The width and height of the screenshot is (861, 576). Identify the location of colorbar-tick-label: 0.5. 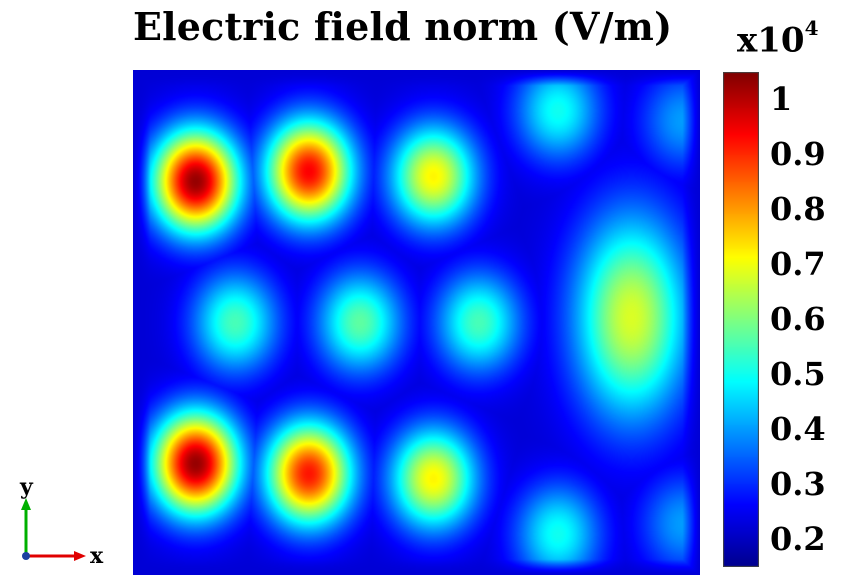
(798, 373).